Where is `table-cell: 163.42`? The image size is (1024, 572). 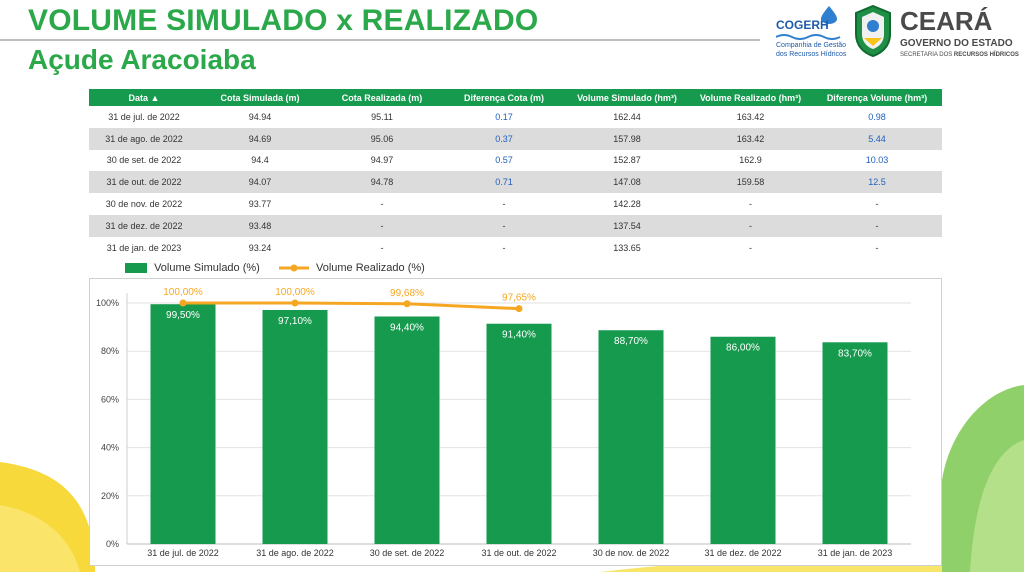 table-cell: 163.42 is located at coordinates (750, 138).